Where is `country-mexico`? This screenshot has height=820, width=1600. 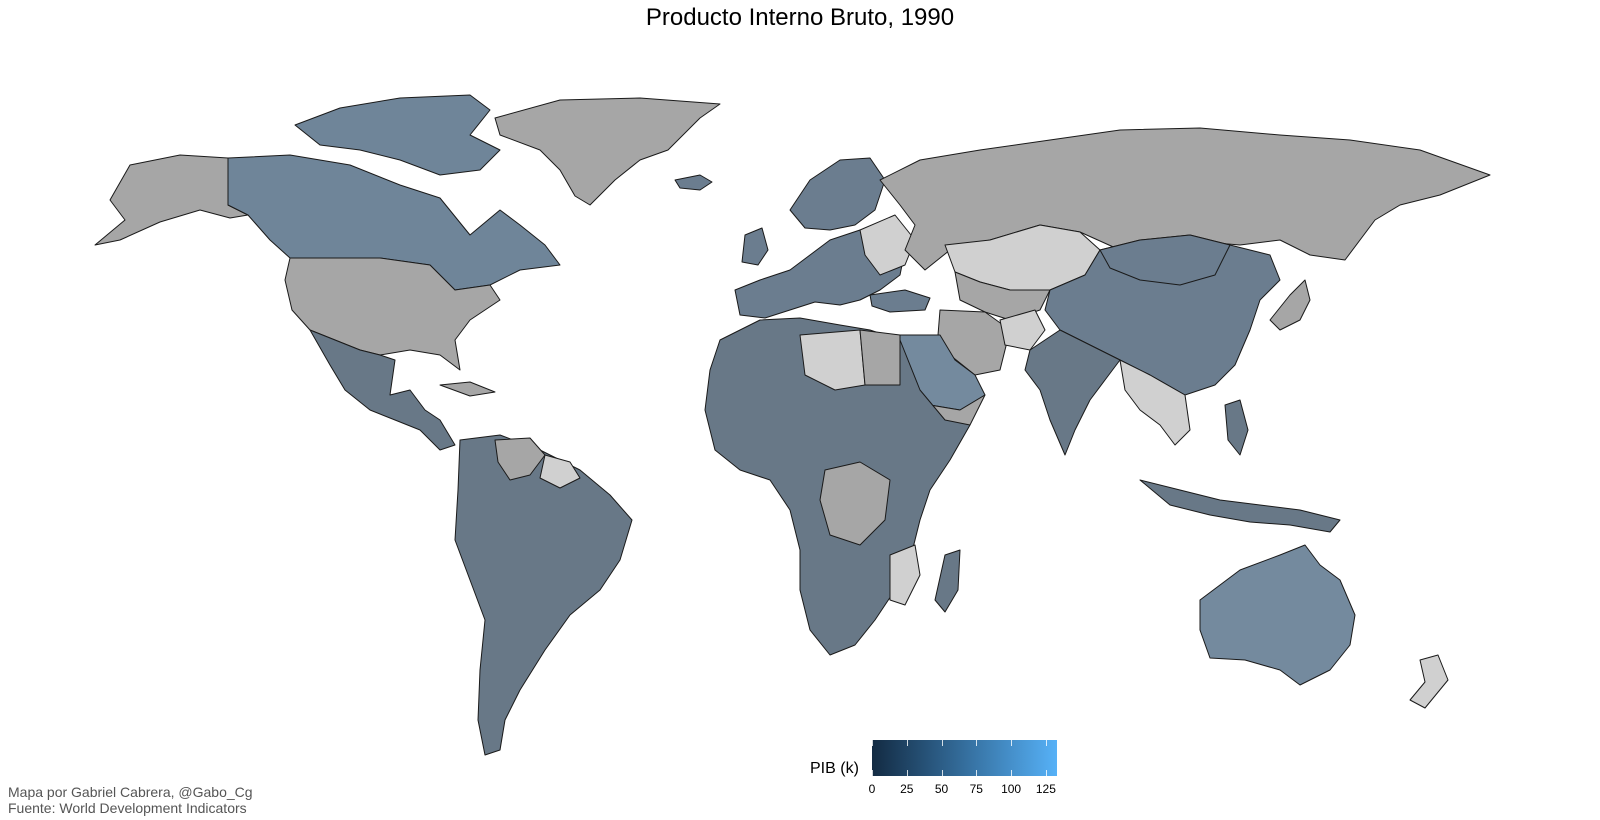
country-mexico is located at coordinates (382, 390).